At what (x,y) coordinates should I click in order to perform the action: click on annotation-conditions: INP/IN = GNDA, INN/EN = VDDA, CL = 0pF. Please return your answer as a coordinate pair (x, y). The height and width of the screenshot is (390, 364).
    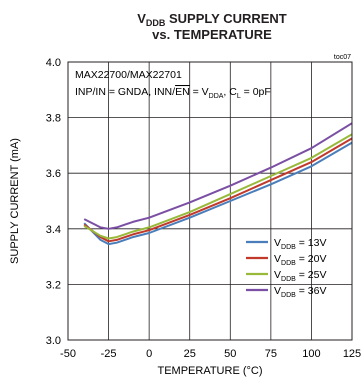
    Looking at the image, I should click on (173, 93).